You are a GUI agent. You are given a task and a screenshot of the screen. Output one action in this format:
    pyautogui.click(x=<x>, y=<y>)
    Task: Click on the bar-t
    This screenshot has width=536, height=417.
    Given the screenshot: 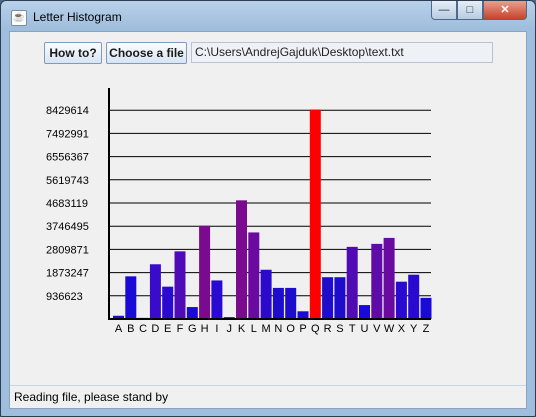 What is the action you would take?
    pyautogui.click(x=352, y=282)
    